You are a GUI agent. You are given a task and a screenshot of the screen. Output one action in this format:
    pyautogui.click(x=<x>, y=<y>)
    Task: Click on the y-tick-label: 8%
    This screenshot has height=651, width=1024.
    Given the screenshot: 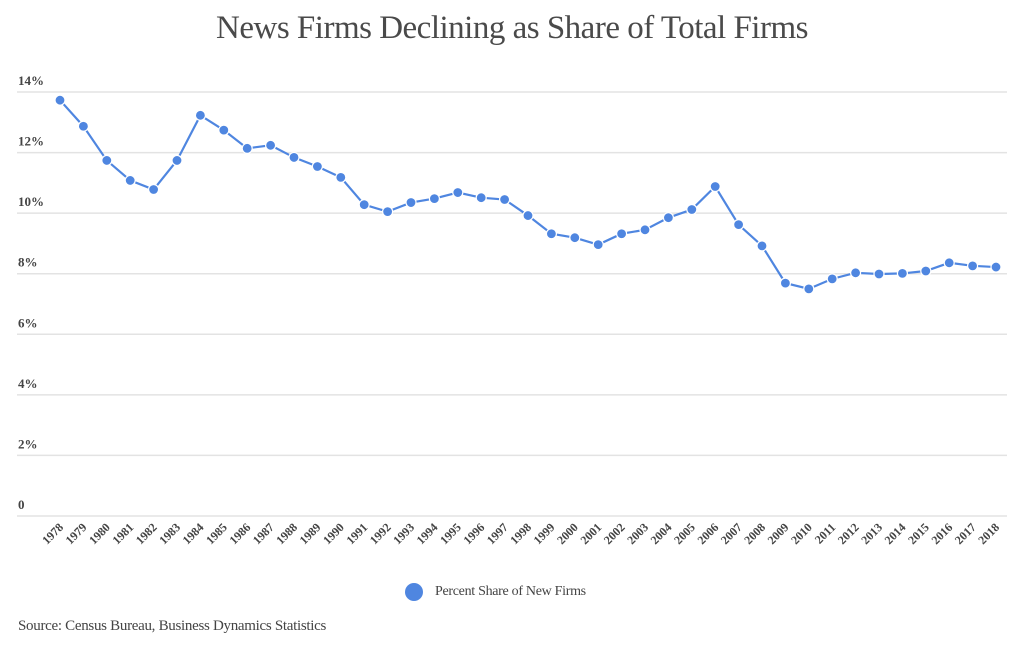 What is the action you would take?
    pyautogui.click(x=28, y=262)
    